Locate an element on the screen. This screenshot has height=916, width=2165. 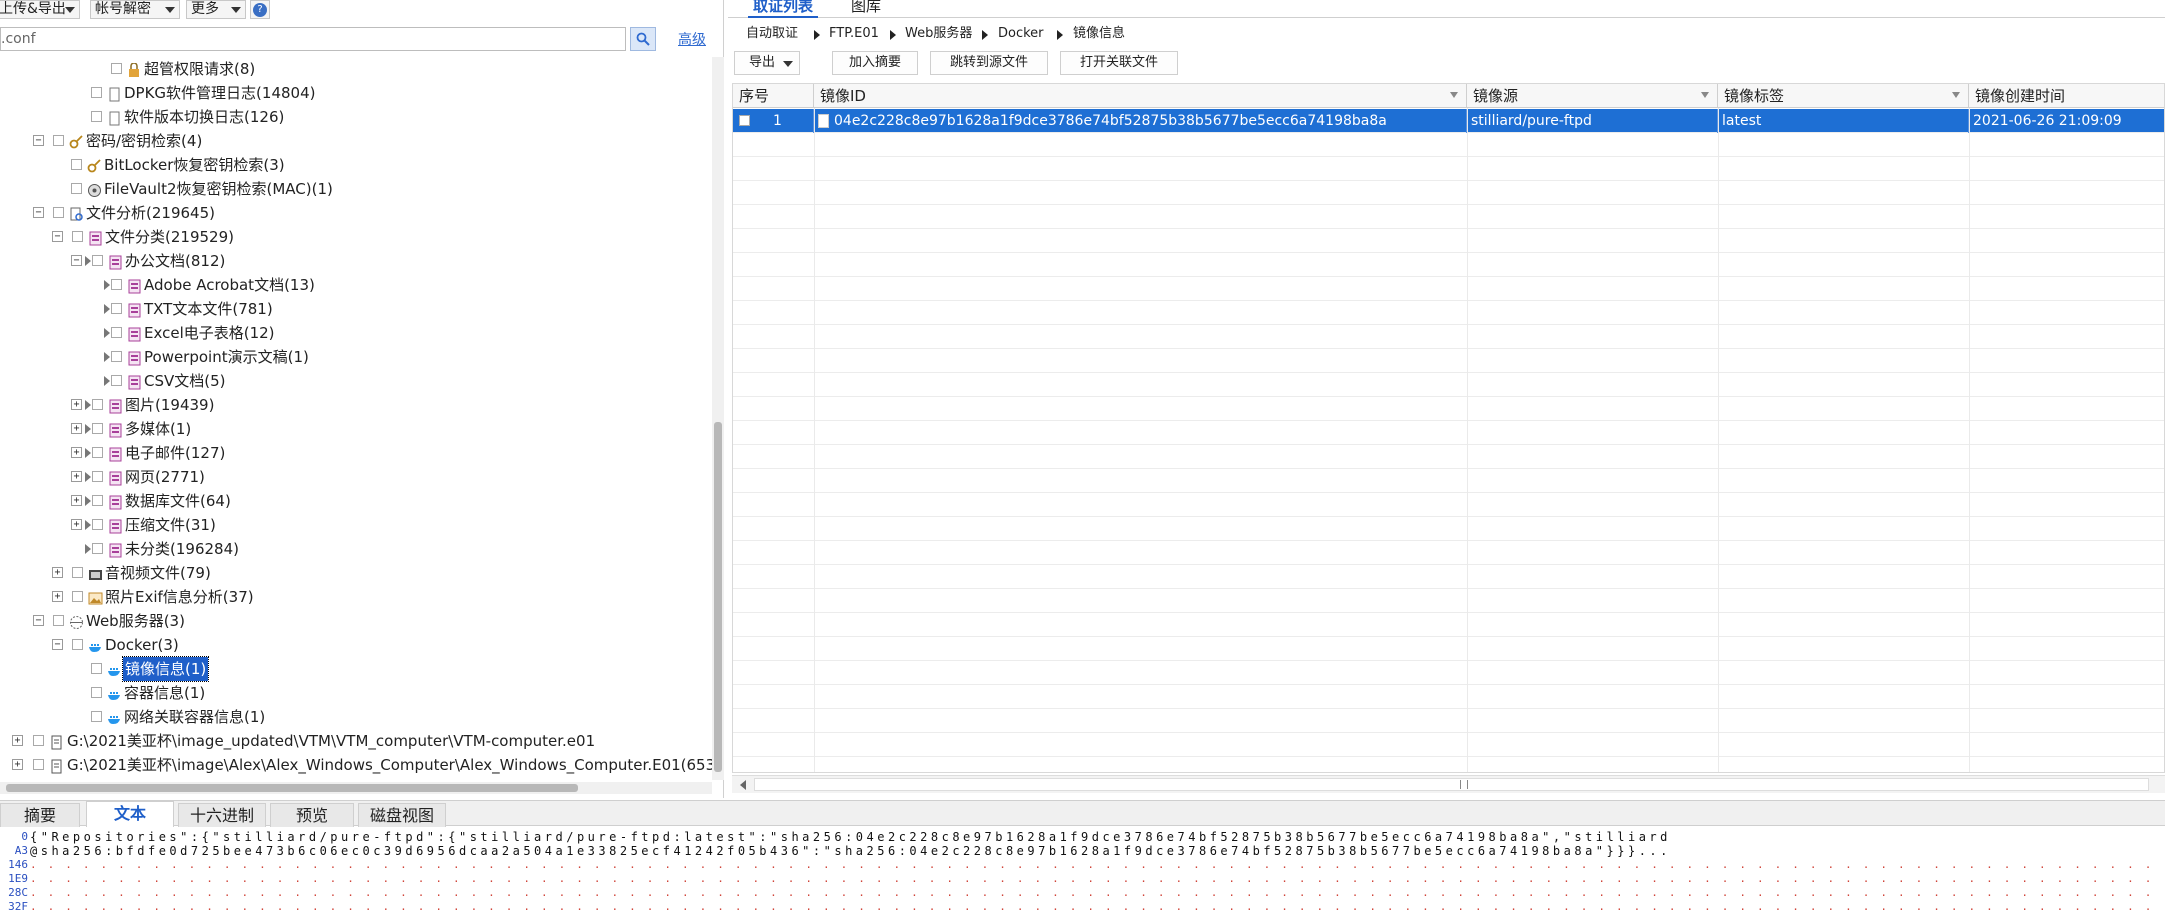
search-button is located at coordinates (643, 39).